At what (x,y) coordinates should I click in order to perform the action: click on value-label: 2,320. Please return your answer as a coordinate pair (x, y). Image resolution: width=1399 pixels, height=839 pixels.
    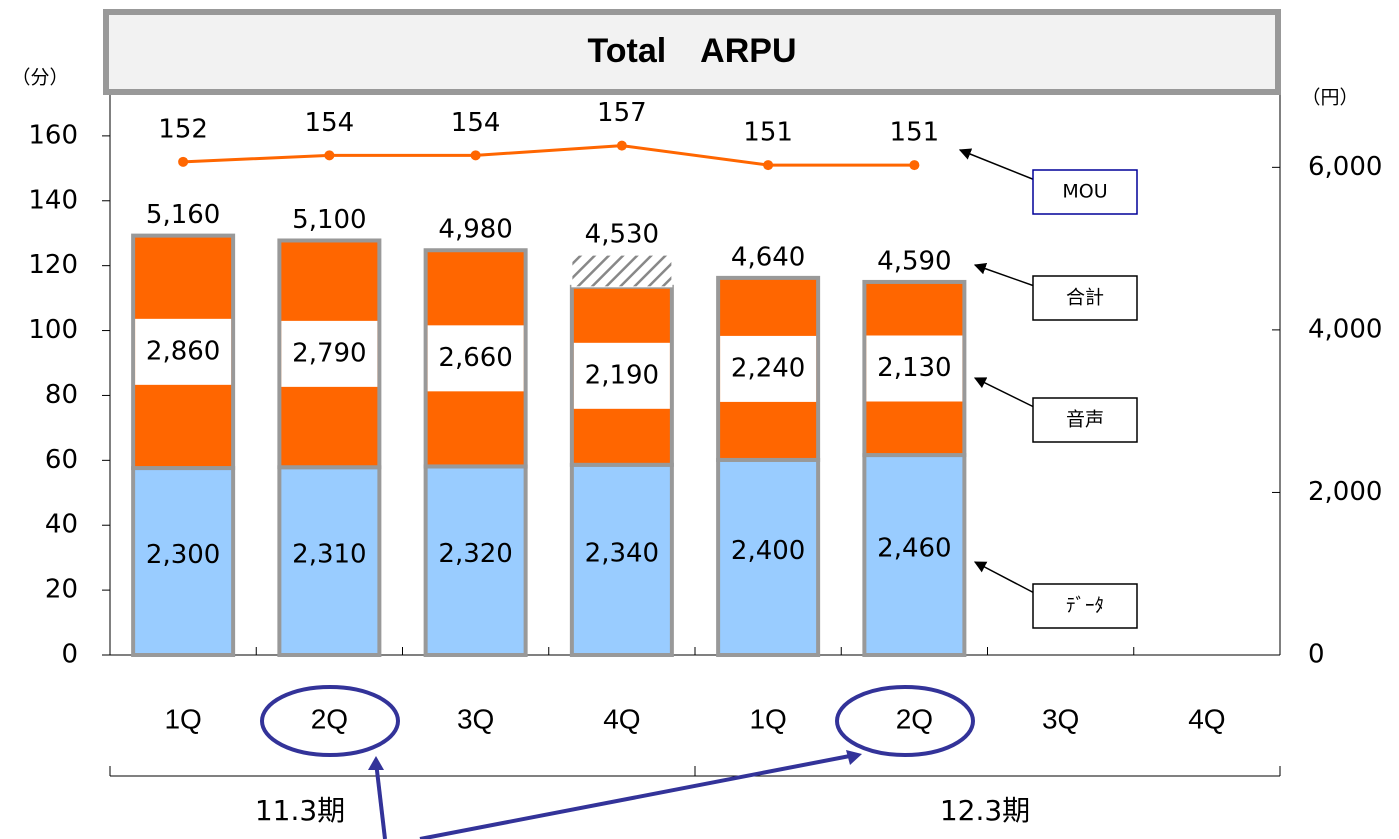
    Looking at the image, I should click on (475, 554).